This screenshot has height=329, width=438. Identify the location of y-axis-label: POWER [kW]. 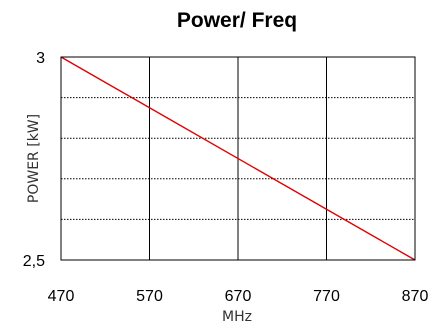
(34, 158).